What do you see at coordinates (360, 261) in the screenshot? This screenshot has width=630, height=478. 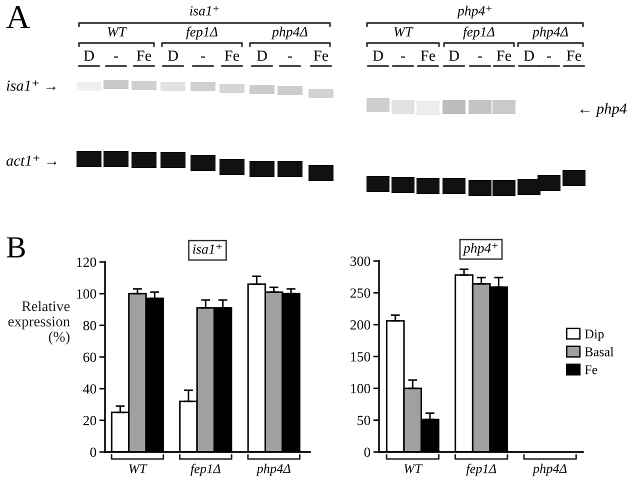 I see `y-tick-label: 300` at bounding box center [360, 261].